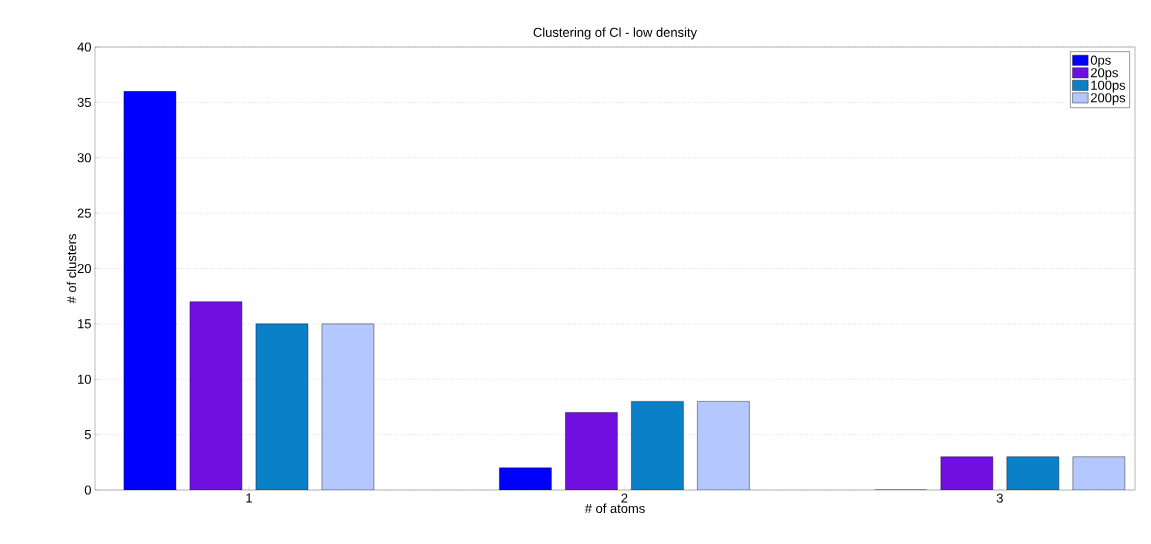  What do you see at coordinates (84, 47) in the screenshot?
I see `y-tick-label: 40` at bounding box center [84, 47].